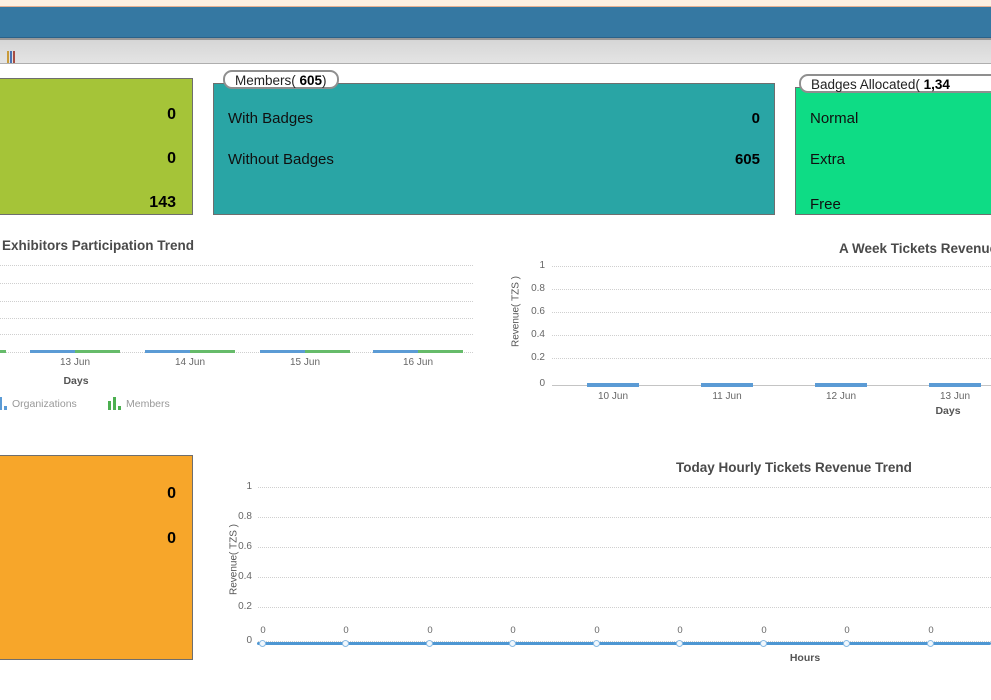 The image size is (991, 700). I want to click on x-axis-label: Hours, so click(805, 658).